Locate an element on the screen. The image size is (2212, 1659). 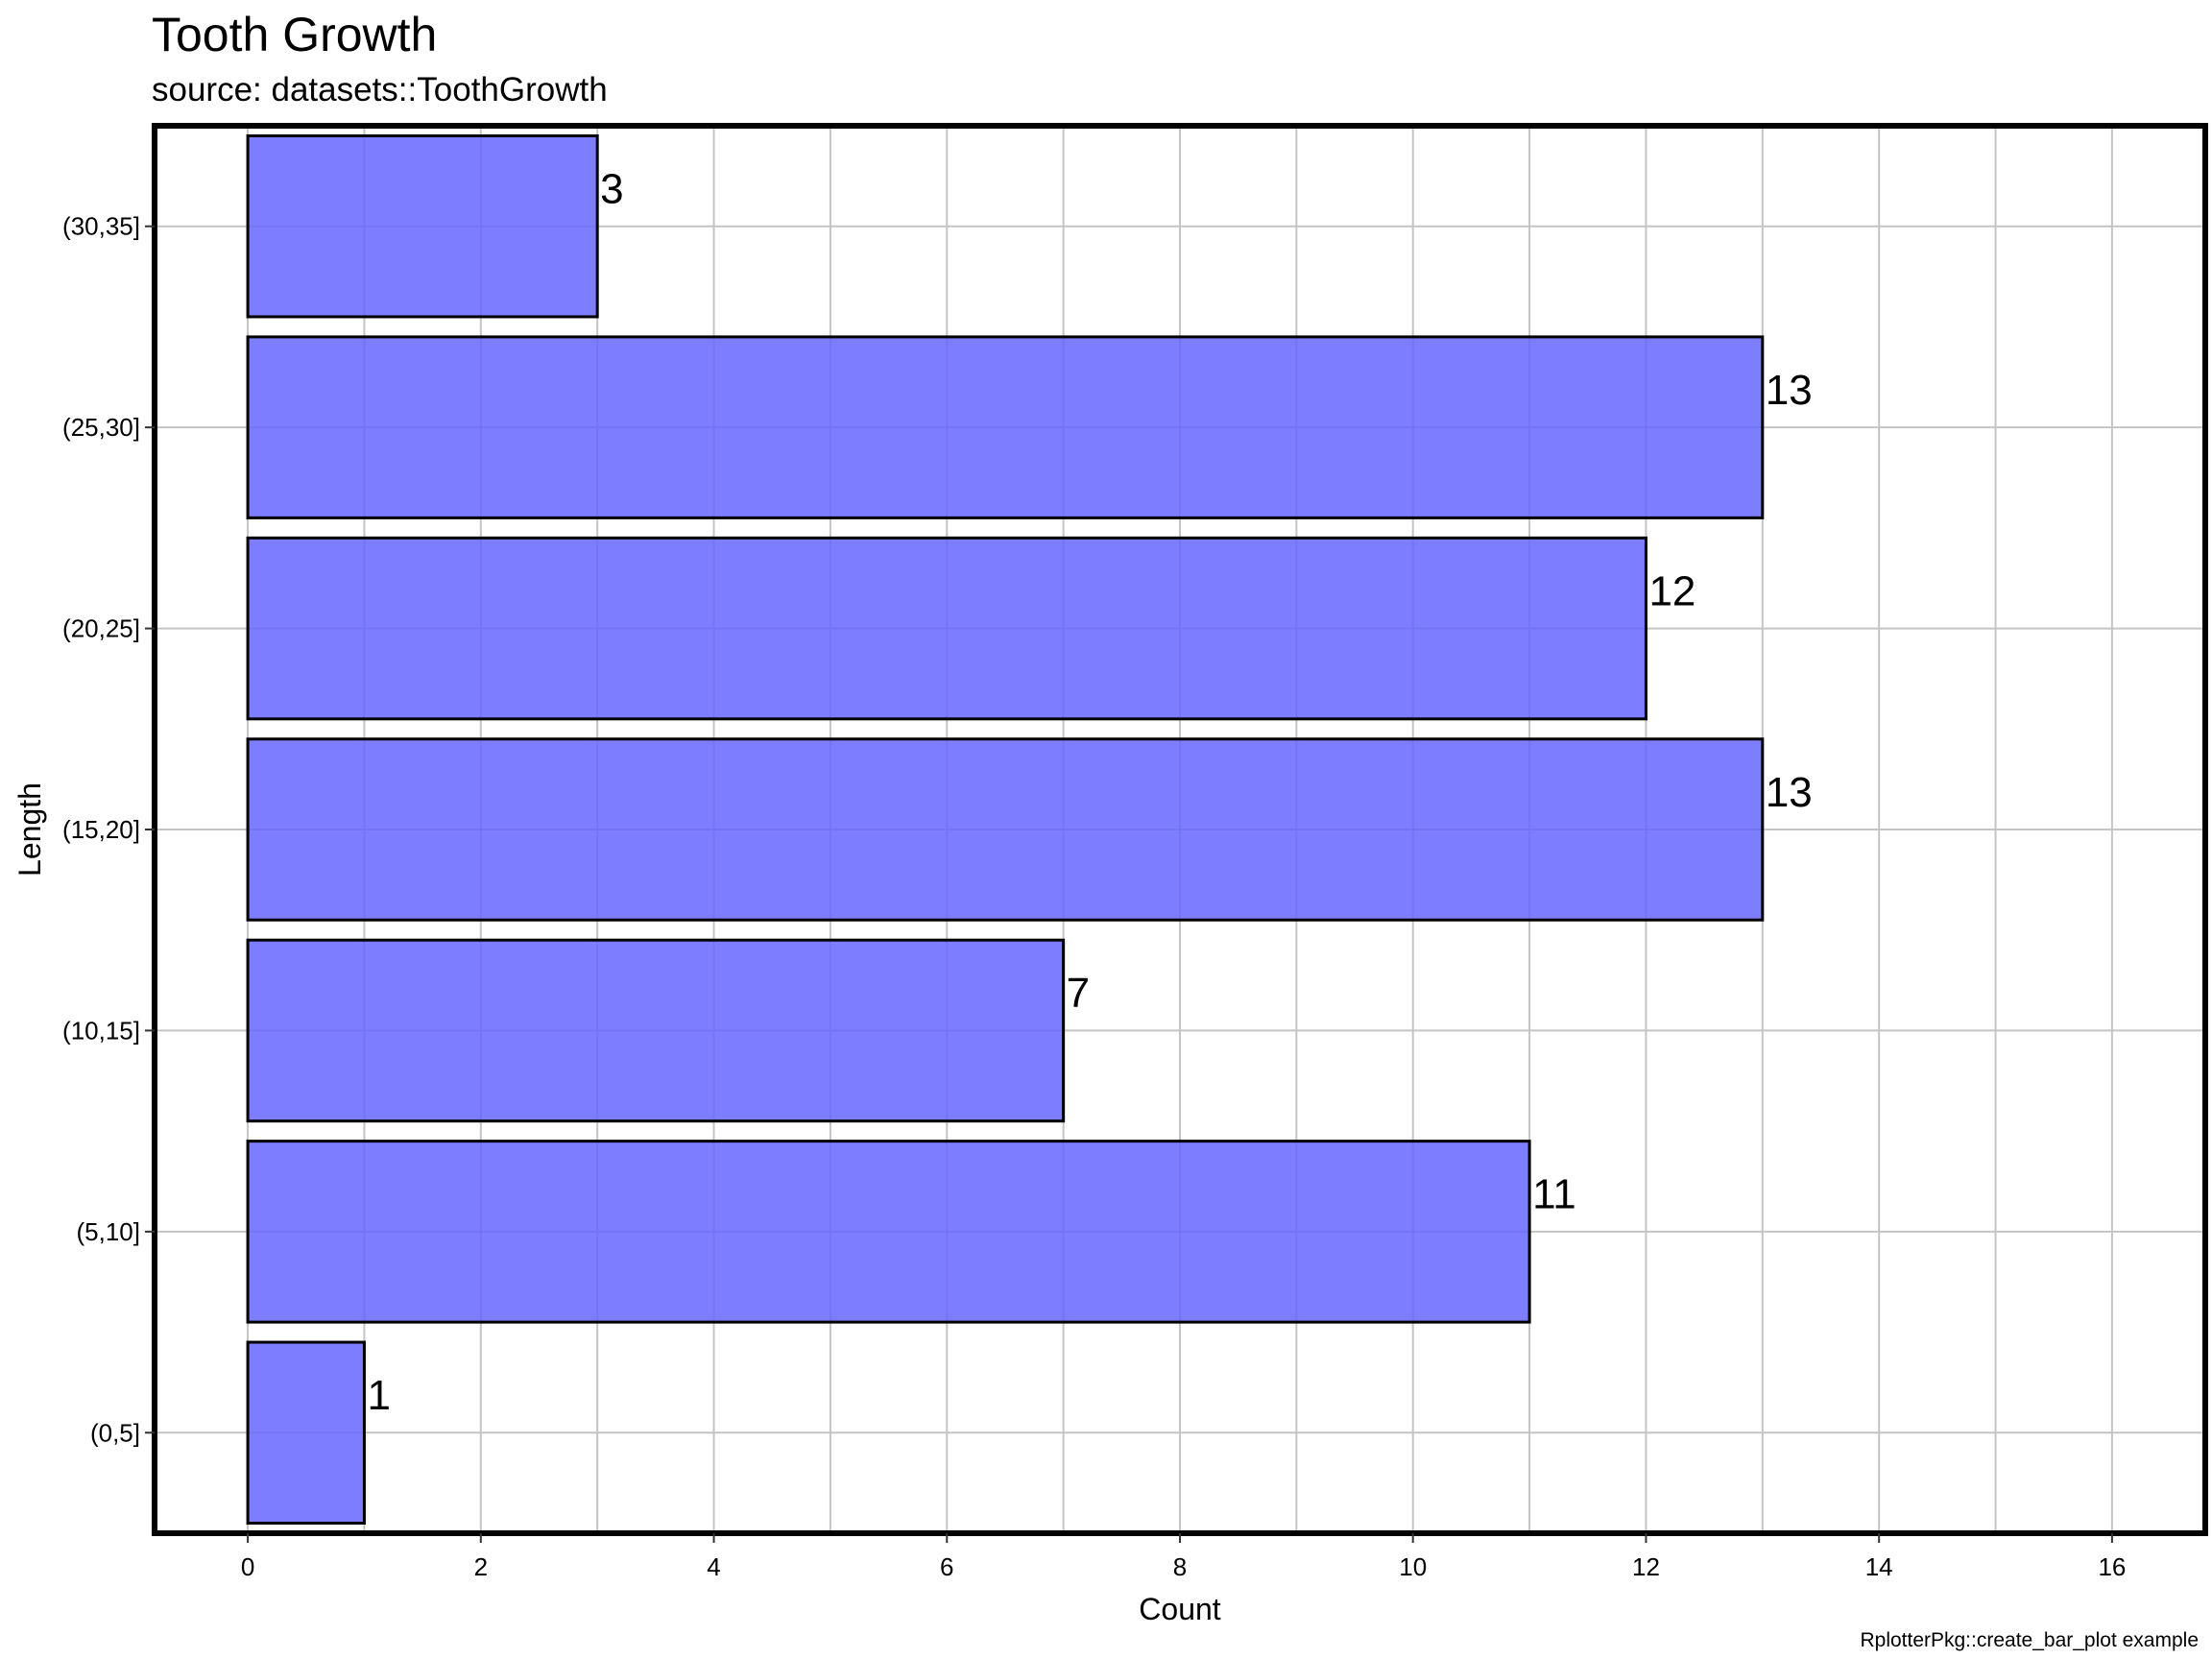
y-tick-label: (15,20] is located at coordinates (101, 829).